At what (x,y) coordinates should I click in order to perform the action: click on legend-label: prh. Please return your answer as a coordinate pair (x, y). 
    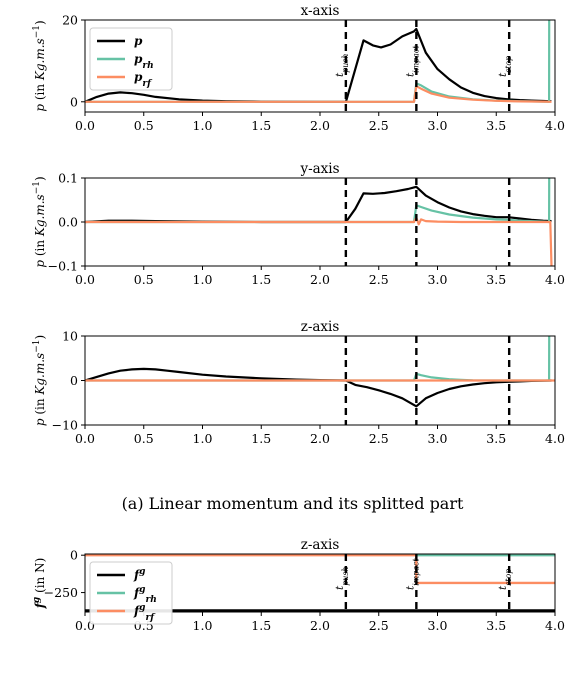
    Looking at the image, I should click on (144, 61).